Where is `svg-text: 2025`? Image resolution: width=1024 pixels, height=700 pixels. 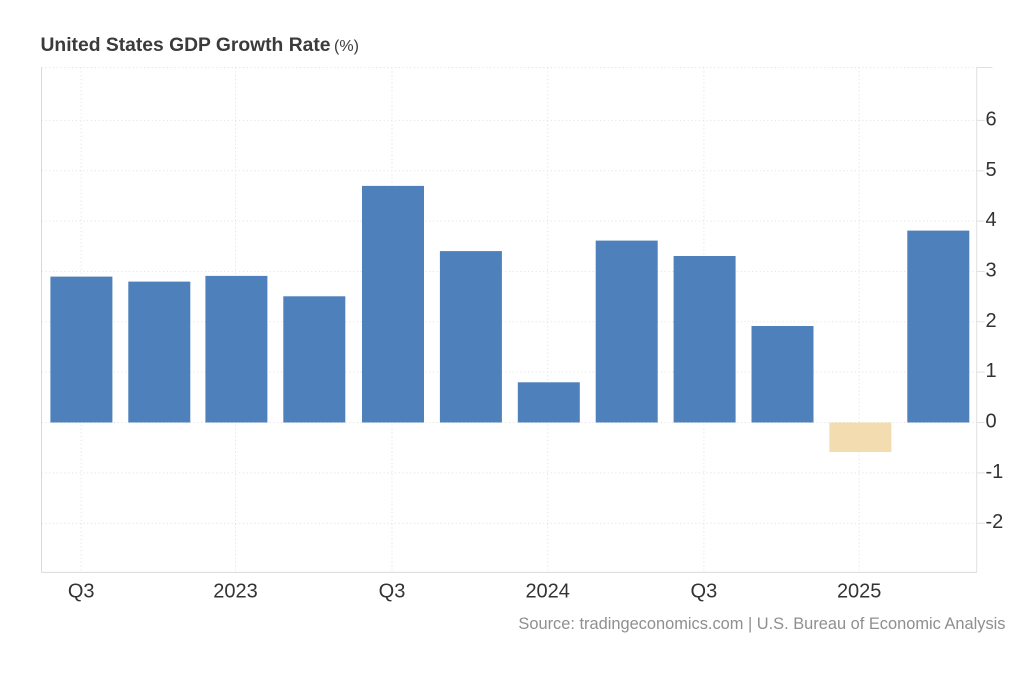
svg-text: 2025 is located at coordinates (859, 592).